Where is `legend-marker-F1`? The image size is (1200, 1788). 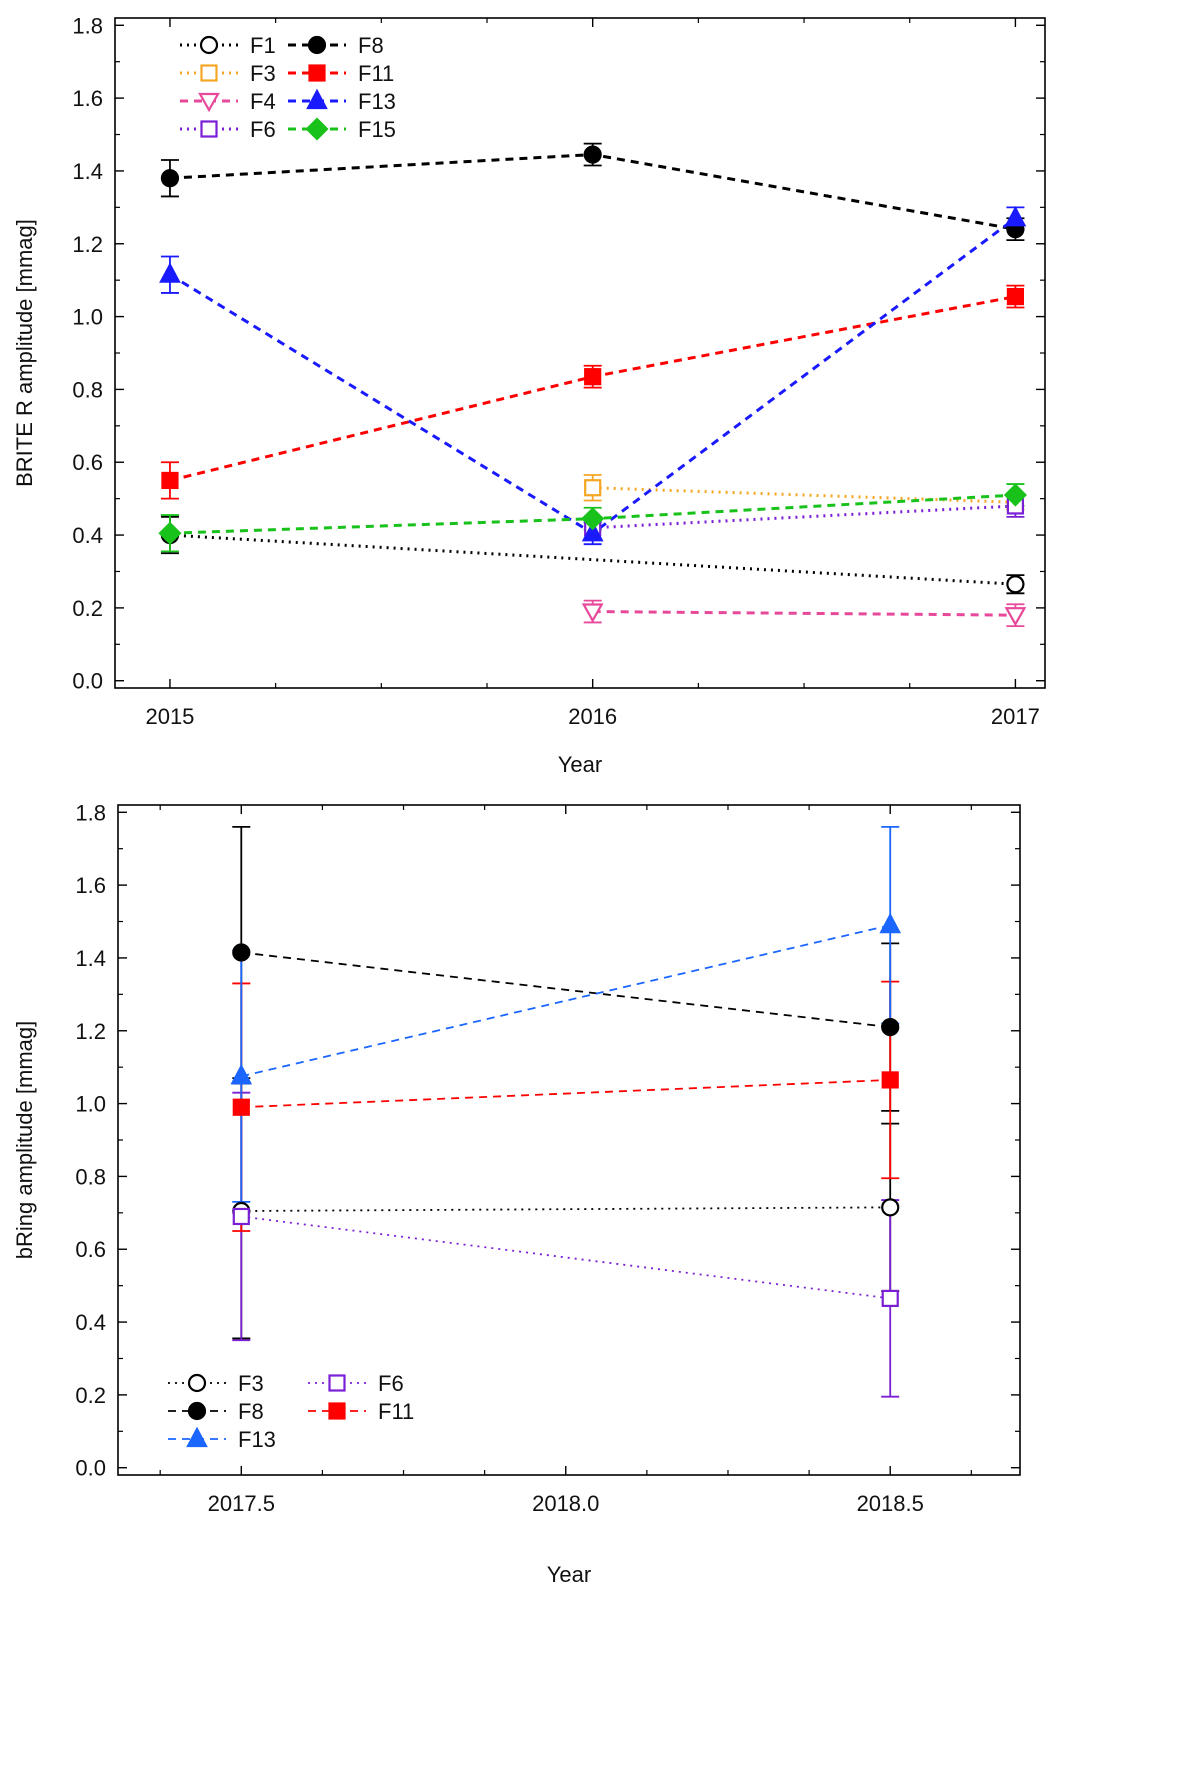 legend-marker-F1 is located at coordinates (209, 45).